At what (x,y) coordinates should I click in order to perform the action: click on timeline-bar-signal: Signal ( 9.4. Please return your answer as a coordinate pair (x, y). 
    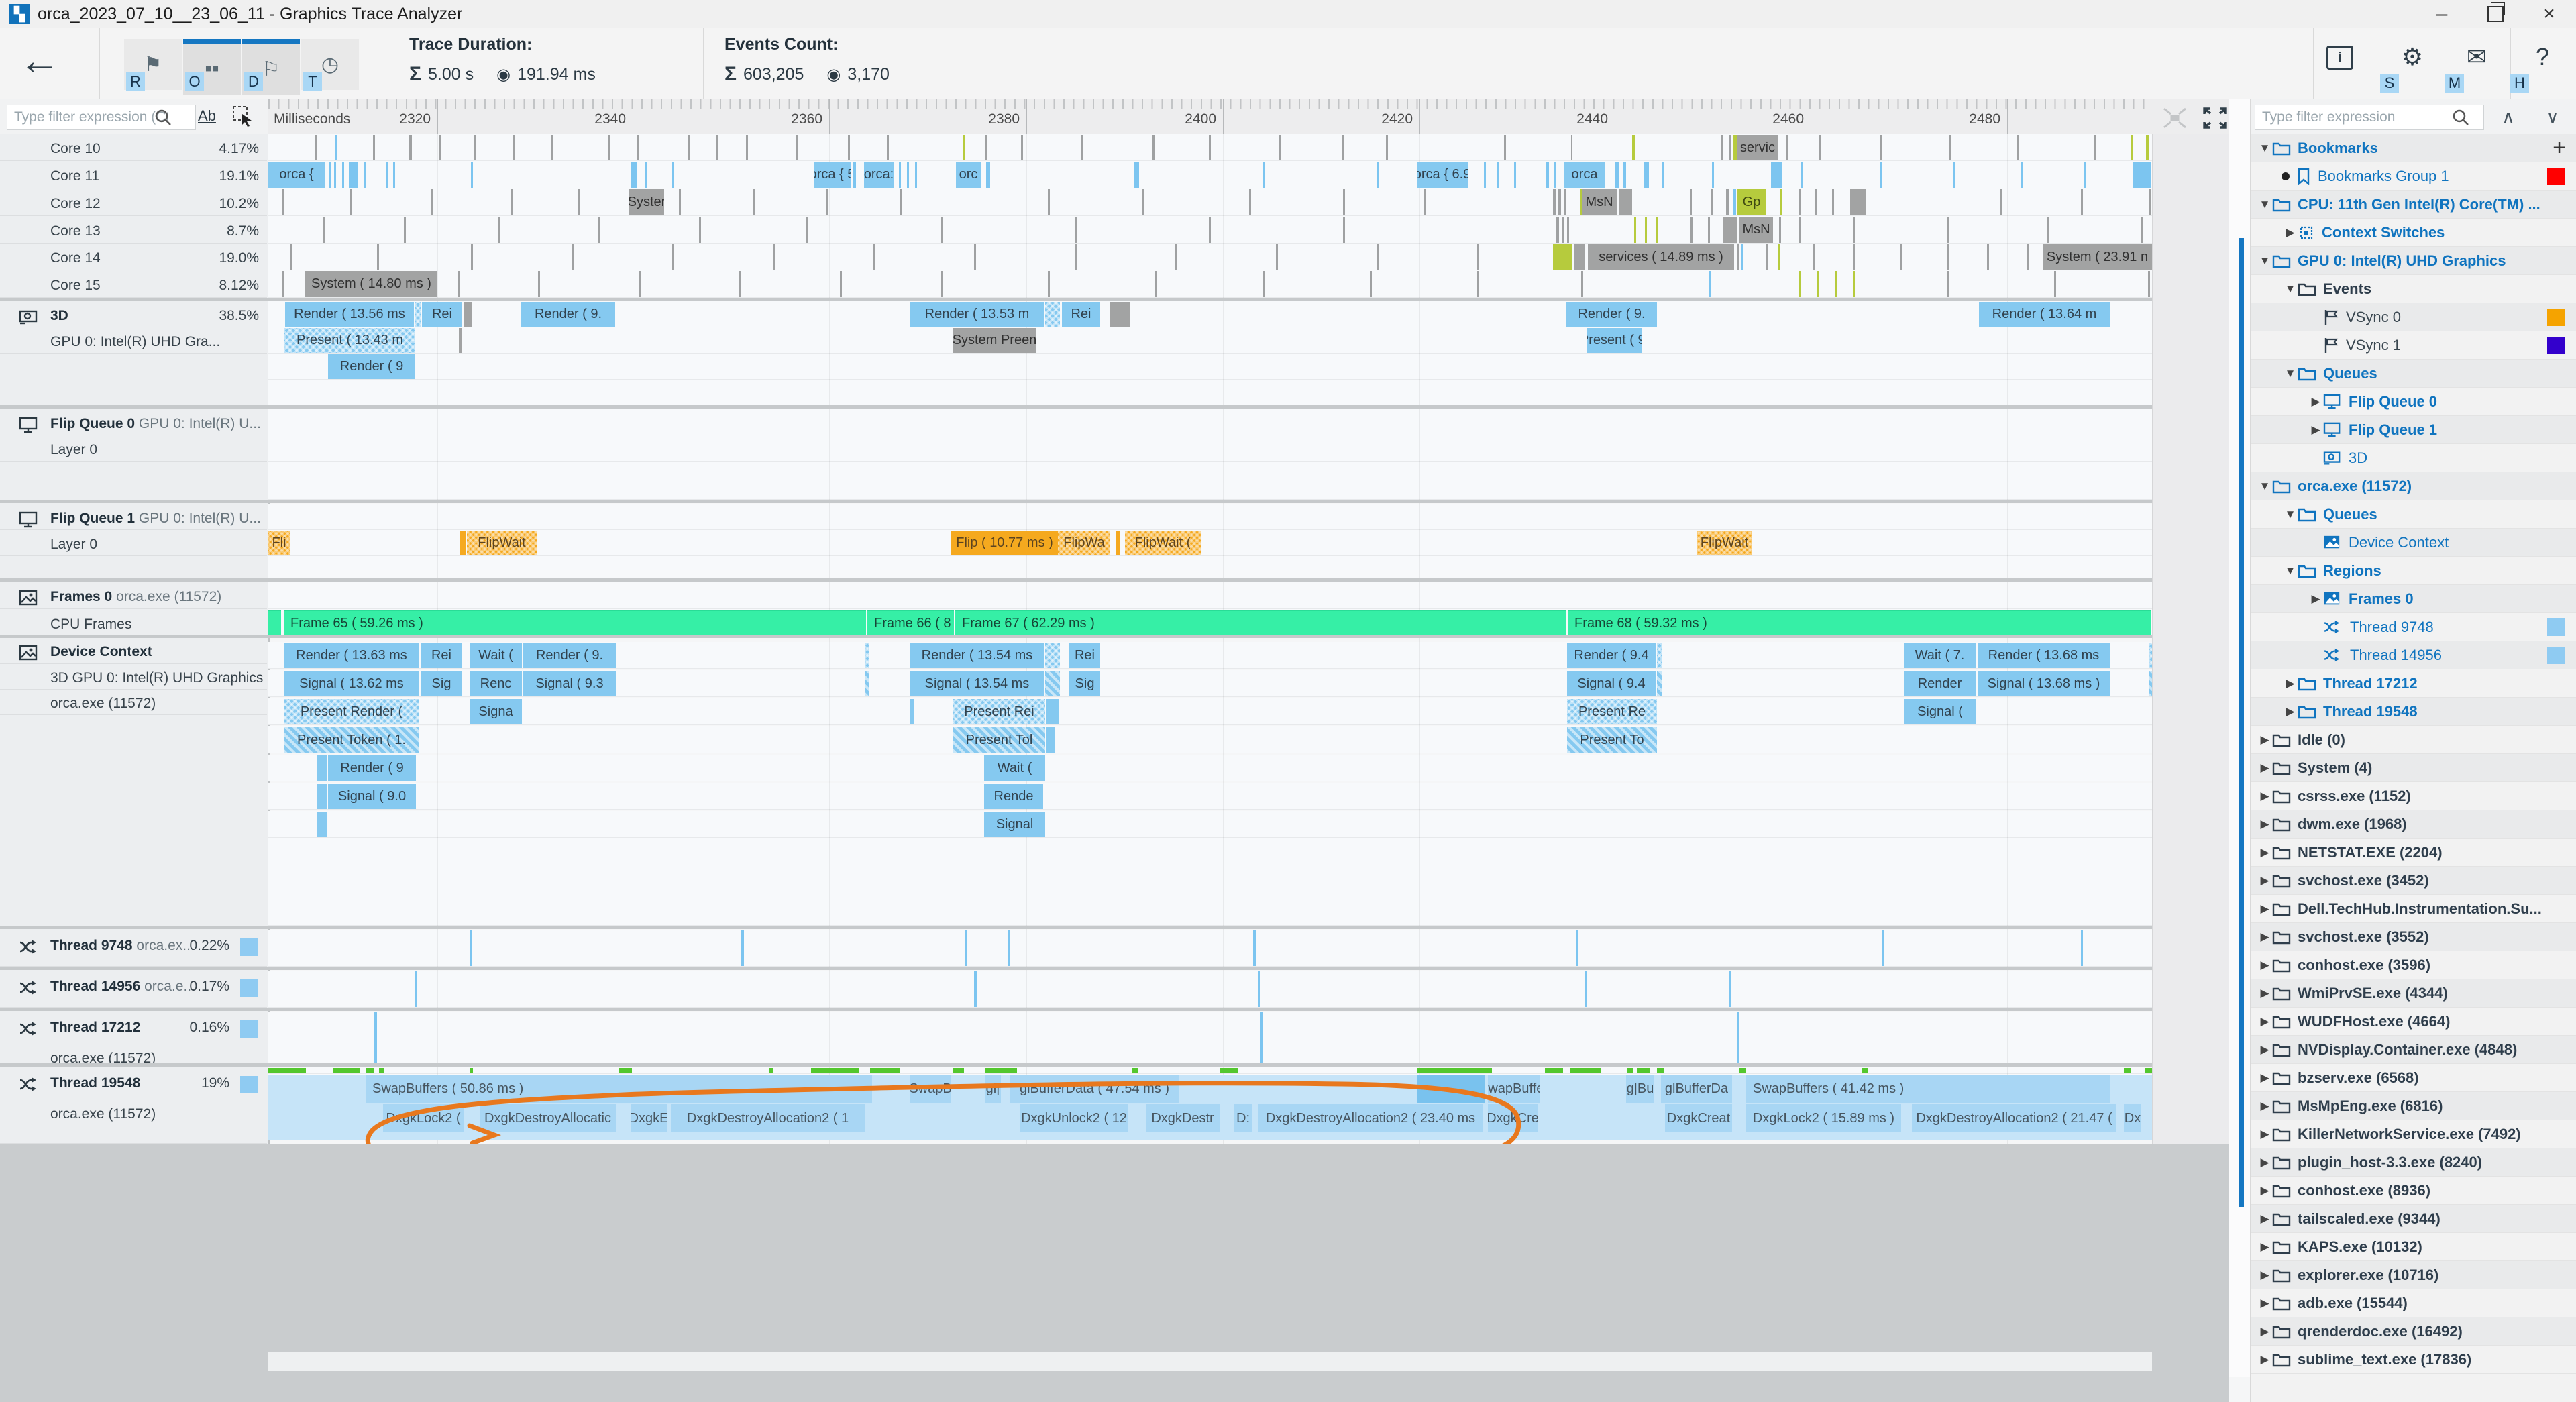
    Looking at the image, I should click on (1611, 684).